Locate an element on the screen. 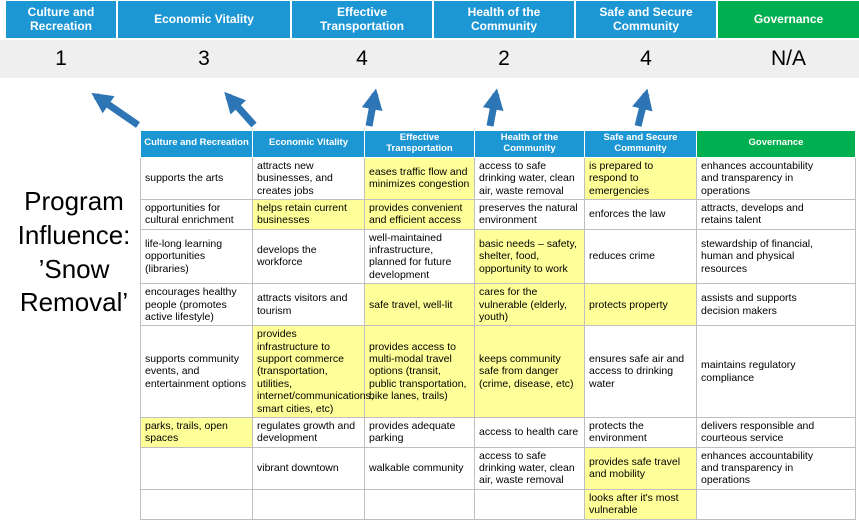  summary-header-effective-transportation: Effective Transportation is located at coordinates (362, 19).